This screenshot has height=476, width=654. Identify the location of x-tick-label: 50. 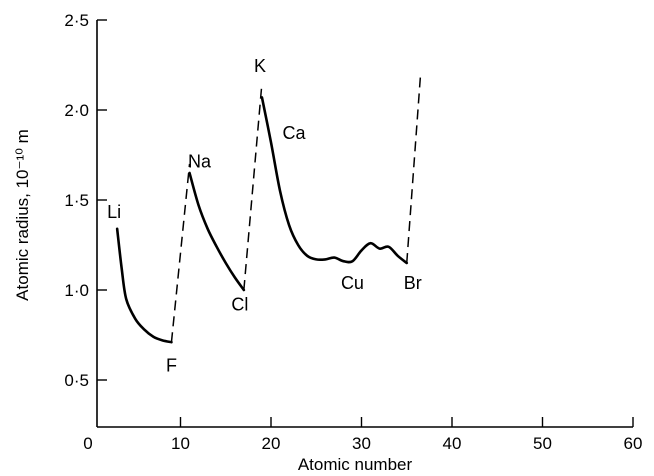
(542, 443).